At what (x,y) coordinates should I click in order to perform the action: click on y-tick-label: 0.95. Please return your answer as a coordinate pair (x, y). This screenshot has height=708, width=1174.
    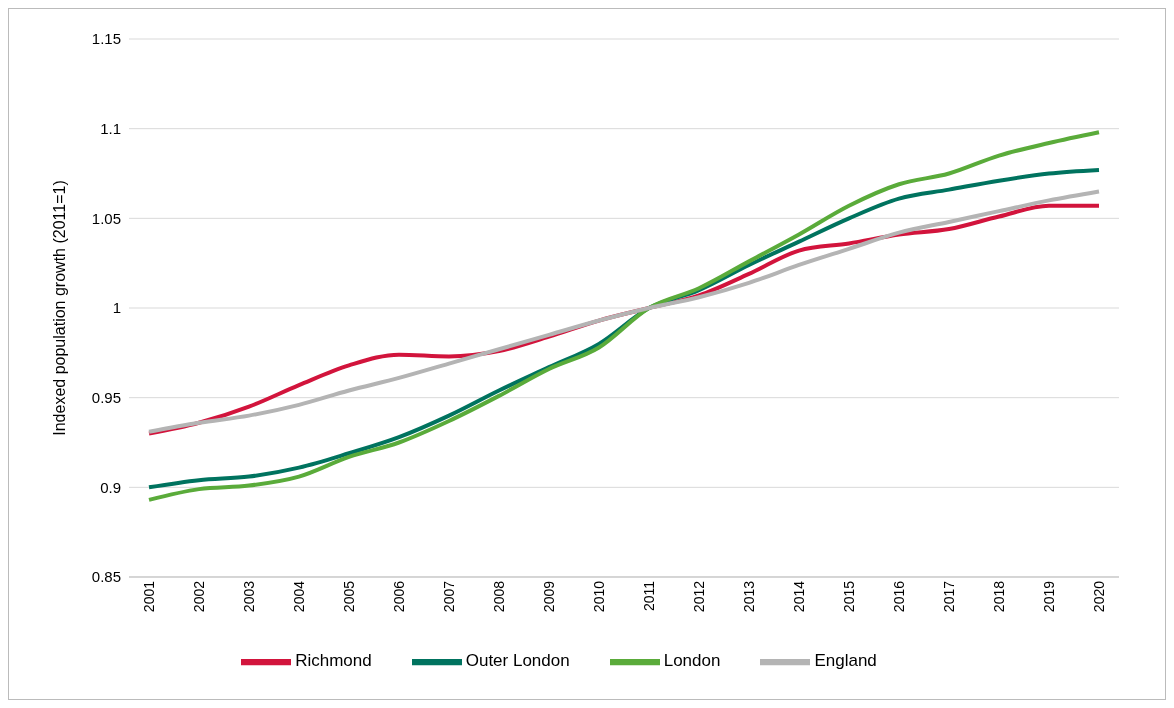
    Looking at the image, I should click on (106, 397).